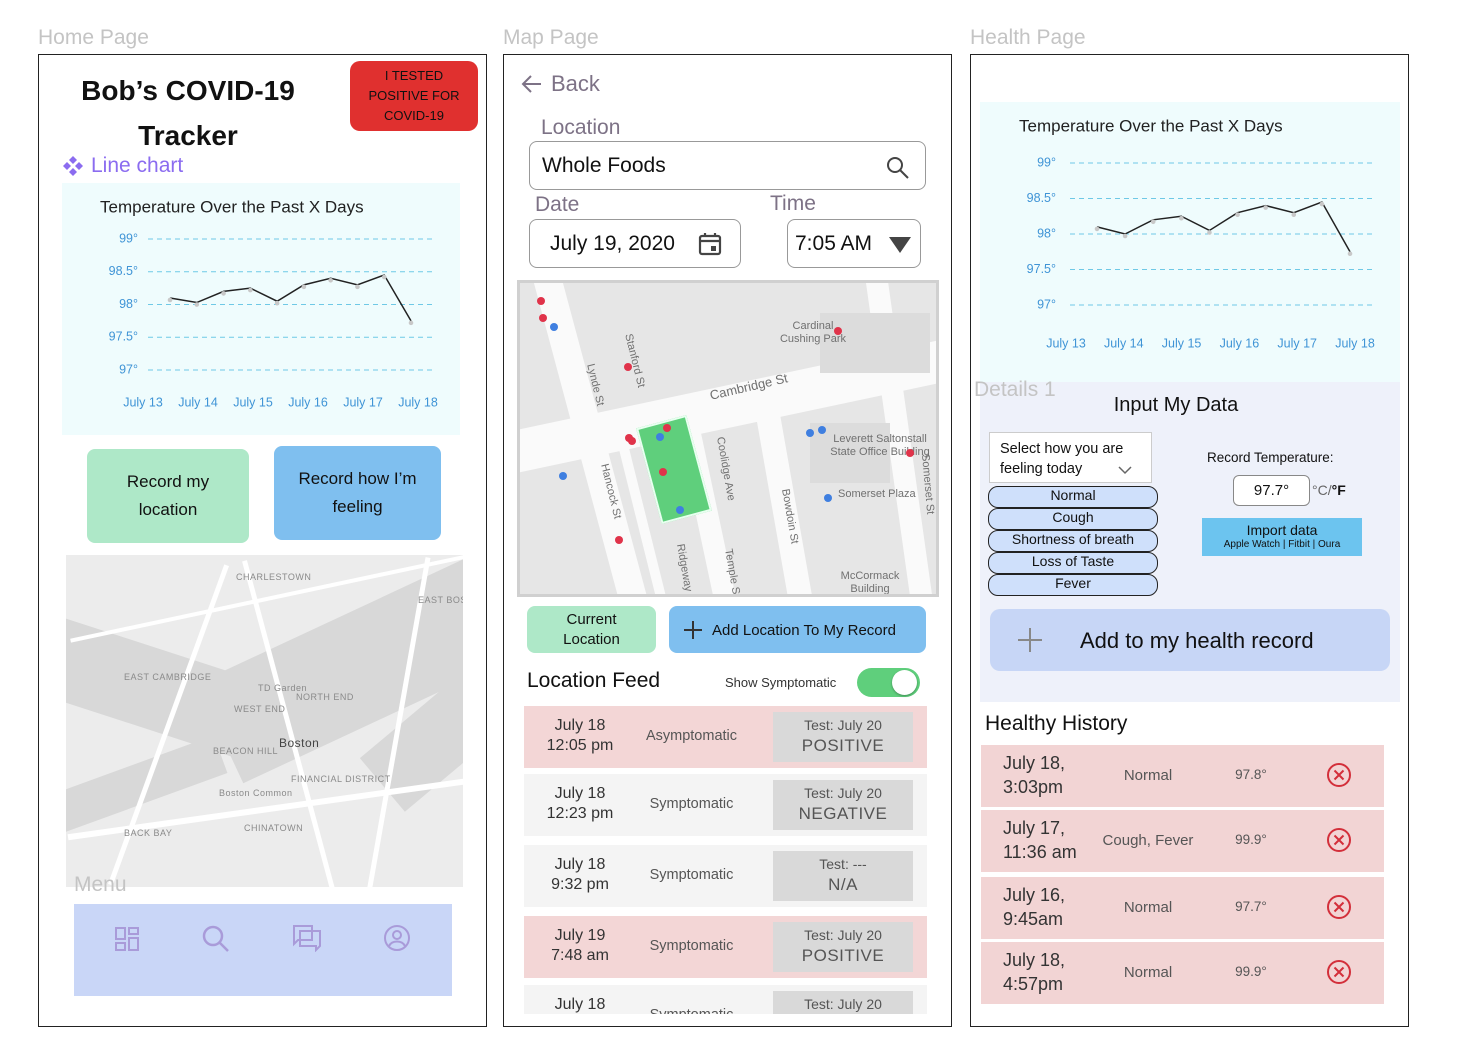 The width and height of the screenshot is (1462, 1060). What do you see at coordinates (575, 83) in the screenshot?
I see `back-link: Back` at bounding box center [575, 83].